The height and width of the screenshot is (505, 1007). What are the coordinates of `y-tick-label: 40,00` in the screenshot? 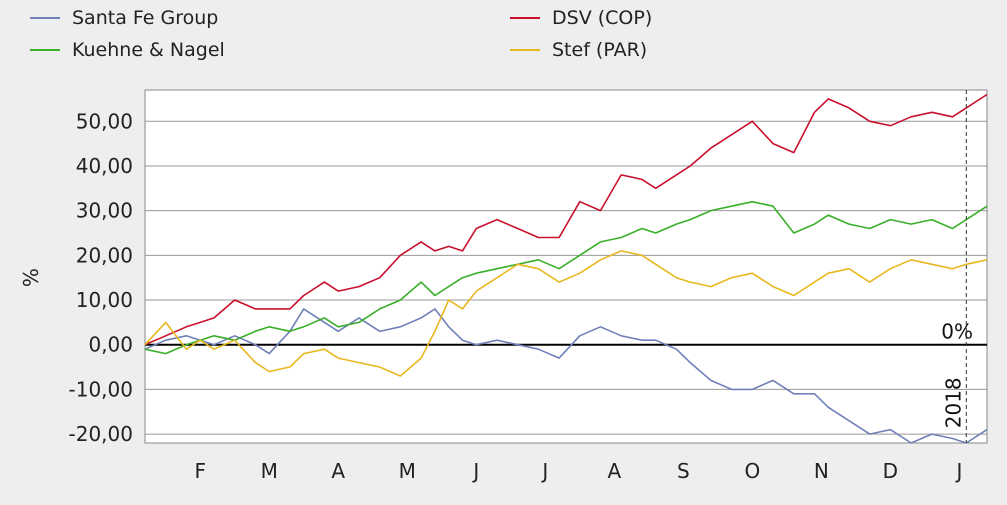 It's located at (104, 166).